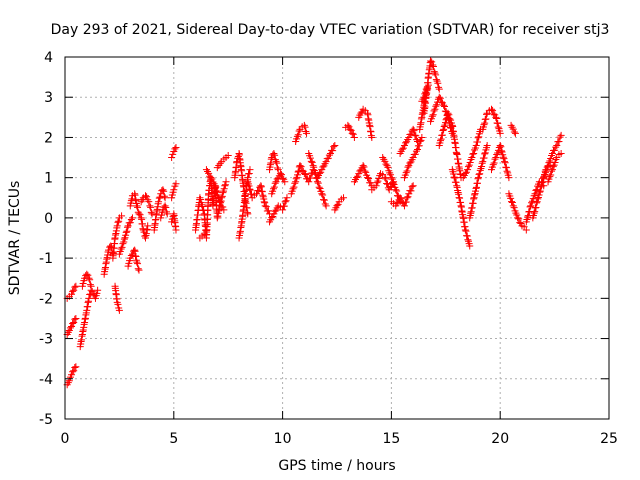 Image resolution: width=640 pixels, height=480 pixels. What do you see at coordinates (46, 380) in the screenshot?
I see `y-tick-label: -4` at bounding box center [46, 380].